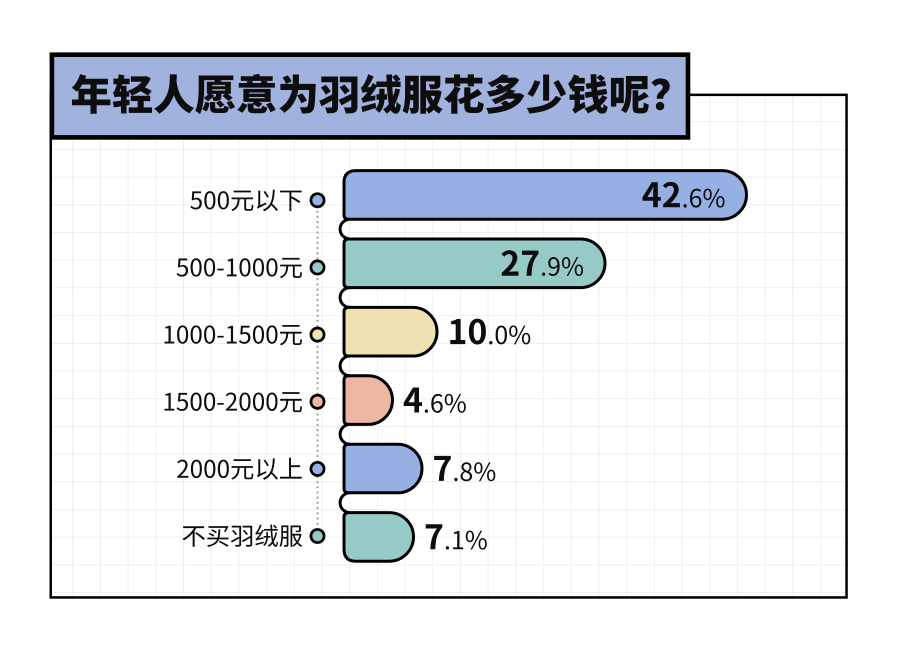 Image resolution: width=900 pixels, height=656 pixels. Describe the element at coordinates (370, 94) in the screenshot. I see `title-glyphs` at that location.